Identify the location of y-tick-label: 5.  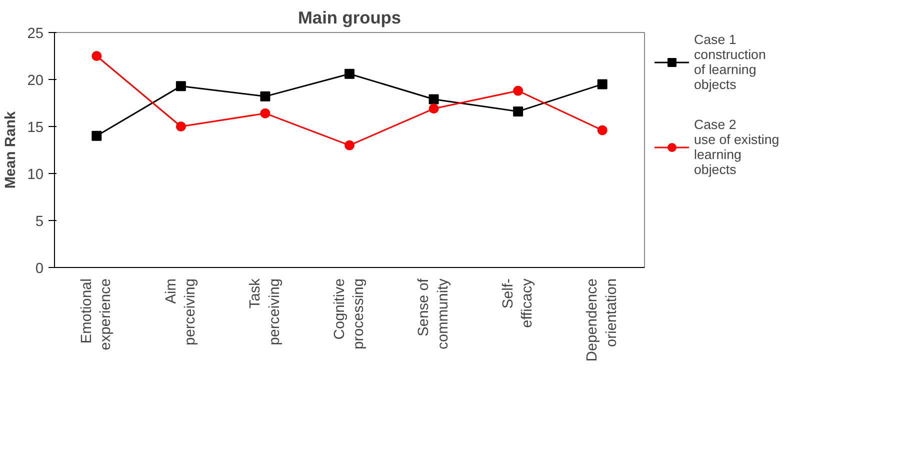
(39, 222).